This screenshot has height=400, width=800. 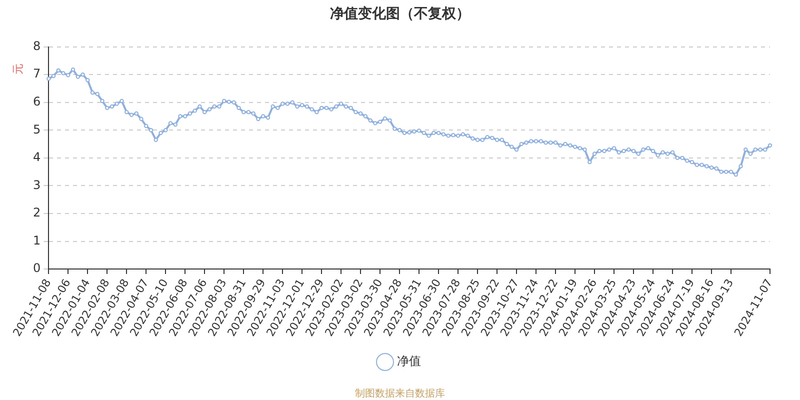 I want to click on text: 制图数据来自数据库, so click(x=400, y=394).